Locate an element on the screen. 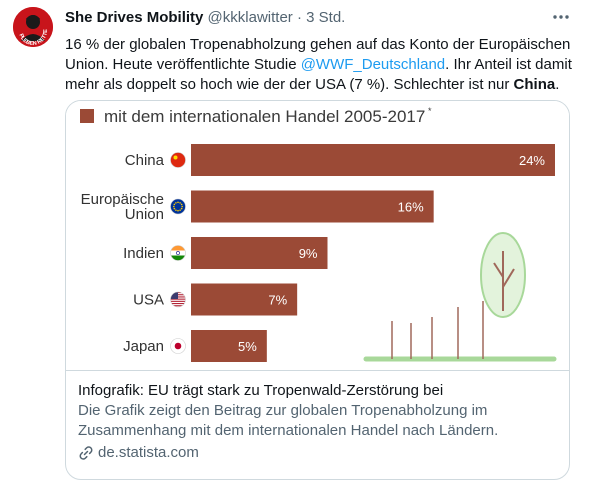 This screenshot has width=592, height=486. legend-swatch is located at coordinates (87, 116).